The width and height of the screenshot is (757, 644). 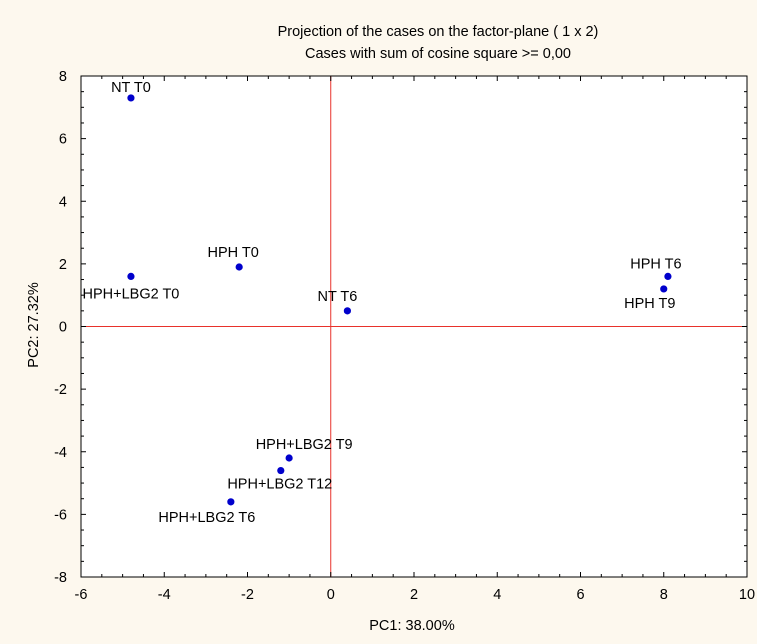 What do you see at coordinates (664, 595) in the screenshot?
I see `x-tick-label: 8` at bounding box center [664, 595].